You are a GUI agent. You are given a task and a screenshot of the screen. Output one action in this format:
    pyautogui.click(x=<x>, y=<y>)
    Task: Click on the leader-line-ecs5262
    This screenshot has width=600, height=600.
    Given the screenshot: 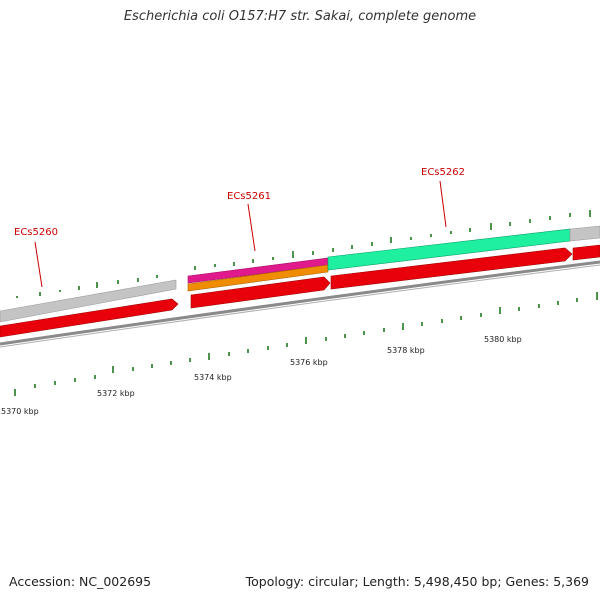 What is the action you would take?
    pyautogui.click(x=443, y=204)
    